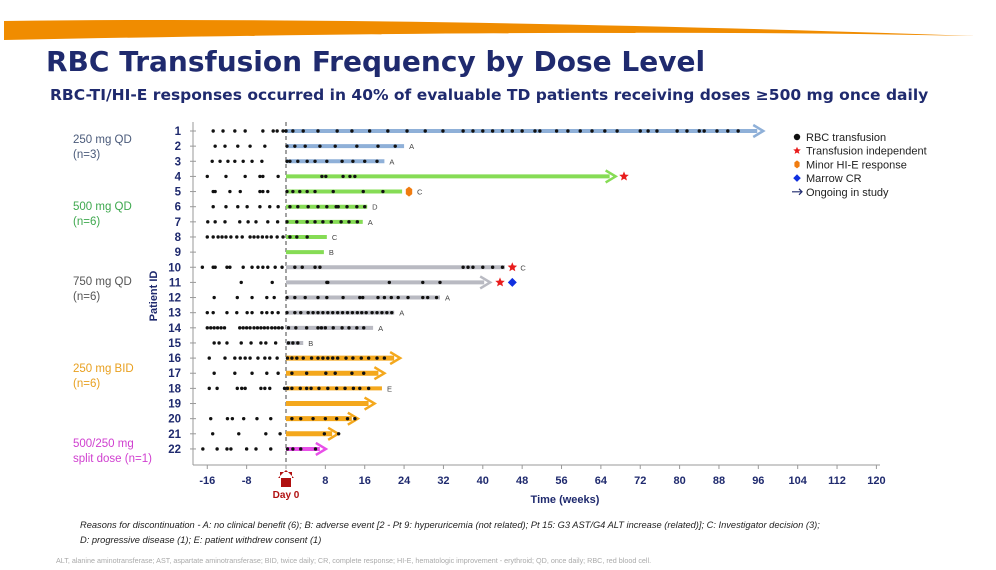 The width and height of the screenshot is (996, 570). Describe the element at coordinates (264, 418) in the screenshot. I see `patient-row-20: 20` at that location.